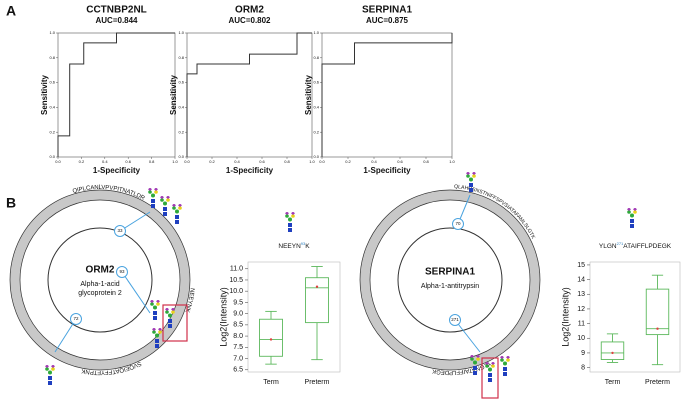 The width and height of the screenshot is (685, 401). What do you see at coordinates (581, 265) in the screenshot?
I see `y-tick-label: 15` at bounding box center [581, 265].